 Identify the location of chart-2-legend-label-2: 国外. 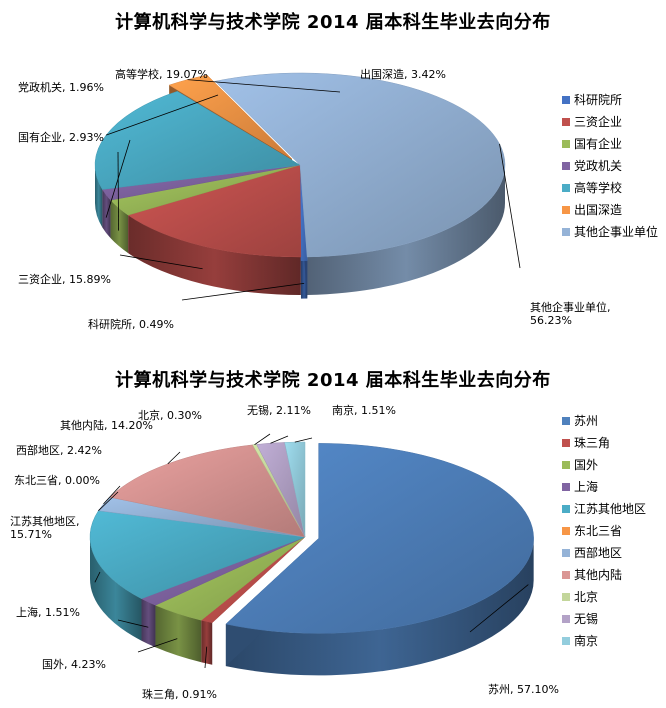
(586, 465).